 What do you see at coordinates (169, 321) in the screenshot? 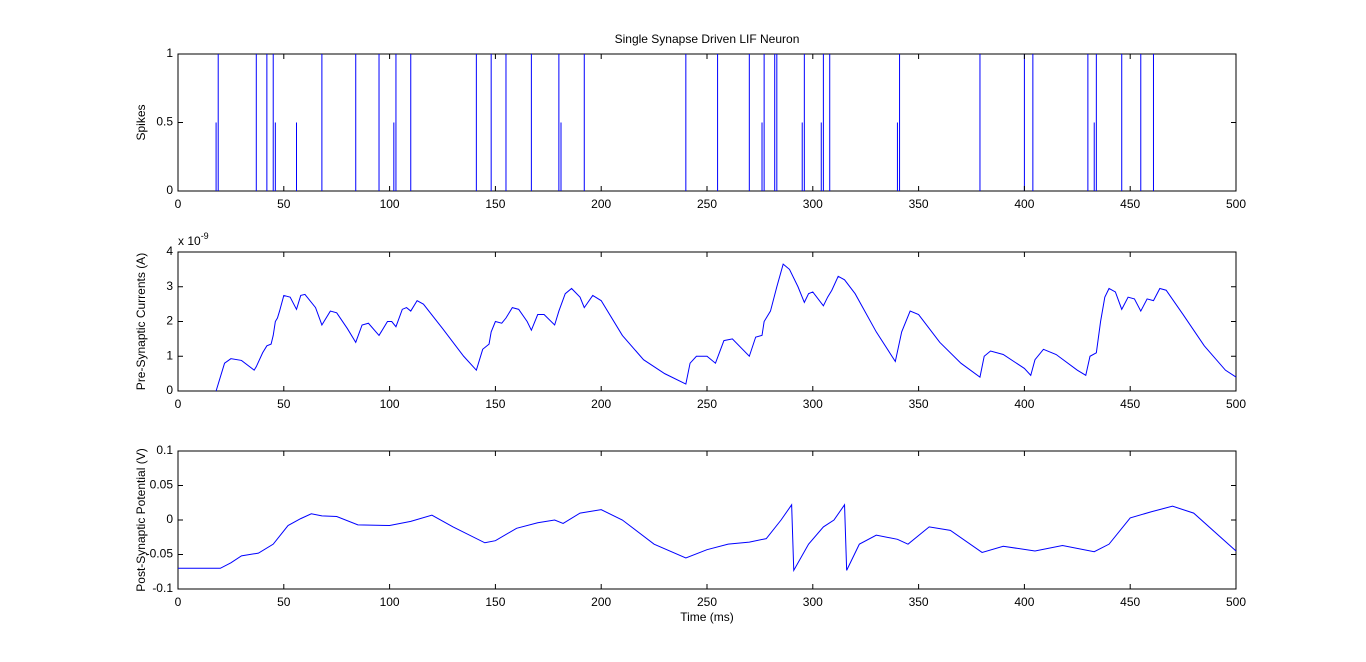
I see `y-tick-label: 2` at bounding box center [169, 321].